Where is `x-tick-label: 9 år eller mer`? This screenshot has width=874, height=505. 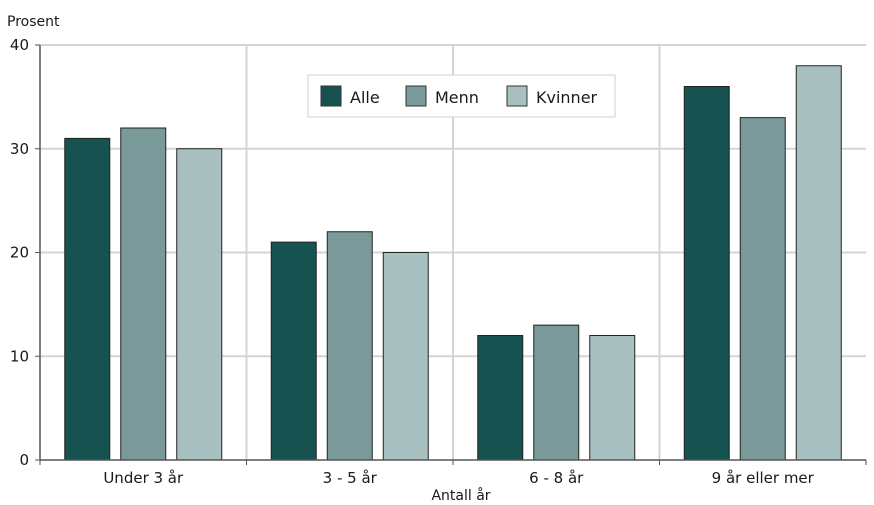 x-tick-label: 9 år eller mer is located at coordinates (763, 478).